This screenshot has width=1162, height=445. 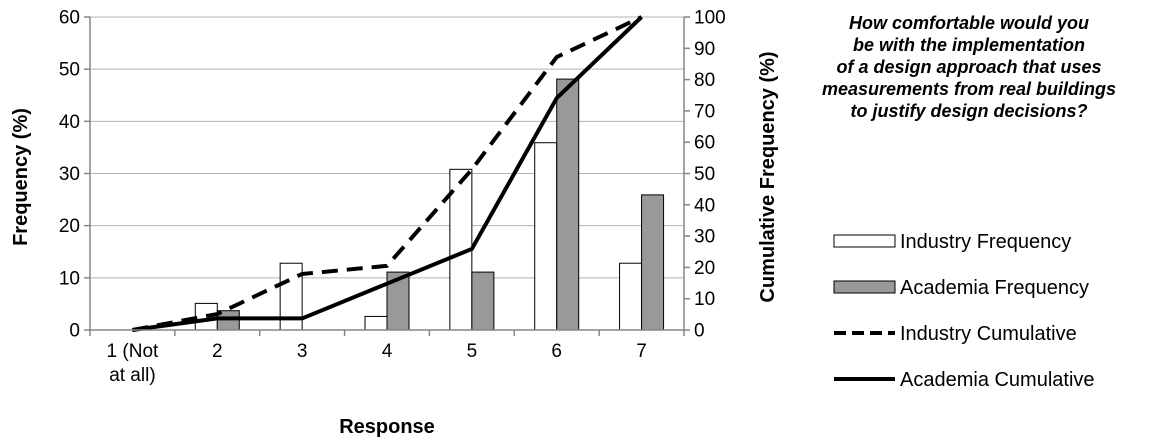 What do you see at coordinates (387, 351) in the screenshot?
I see `x-tick-label: 4` at bounding box center [387, 351].